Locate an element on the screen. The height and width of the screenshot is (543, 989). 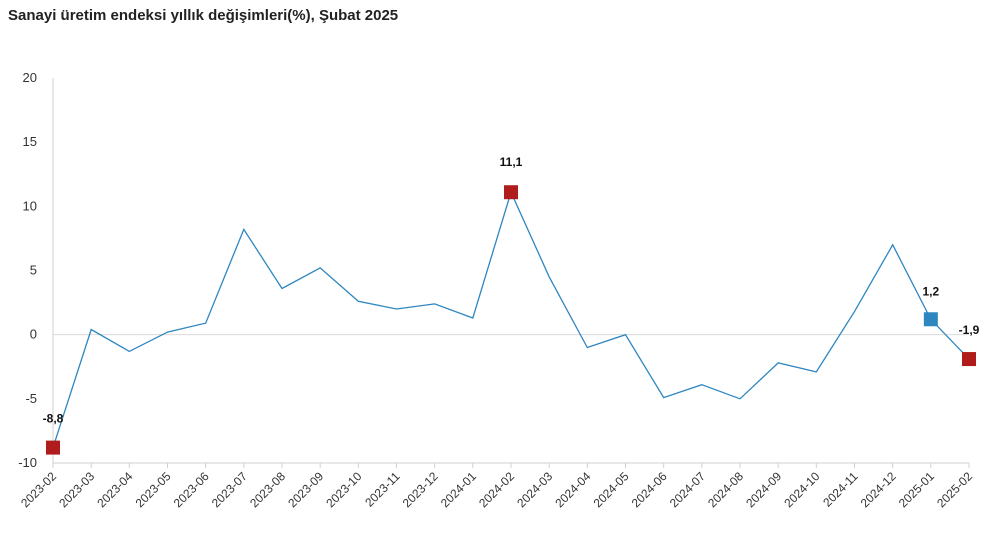
x-tick-label: 2024-01 is located at coordinates (458, 489).